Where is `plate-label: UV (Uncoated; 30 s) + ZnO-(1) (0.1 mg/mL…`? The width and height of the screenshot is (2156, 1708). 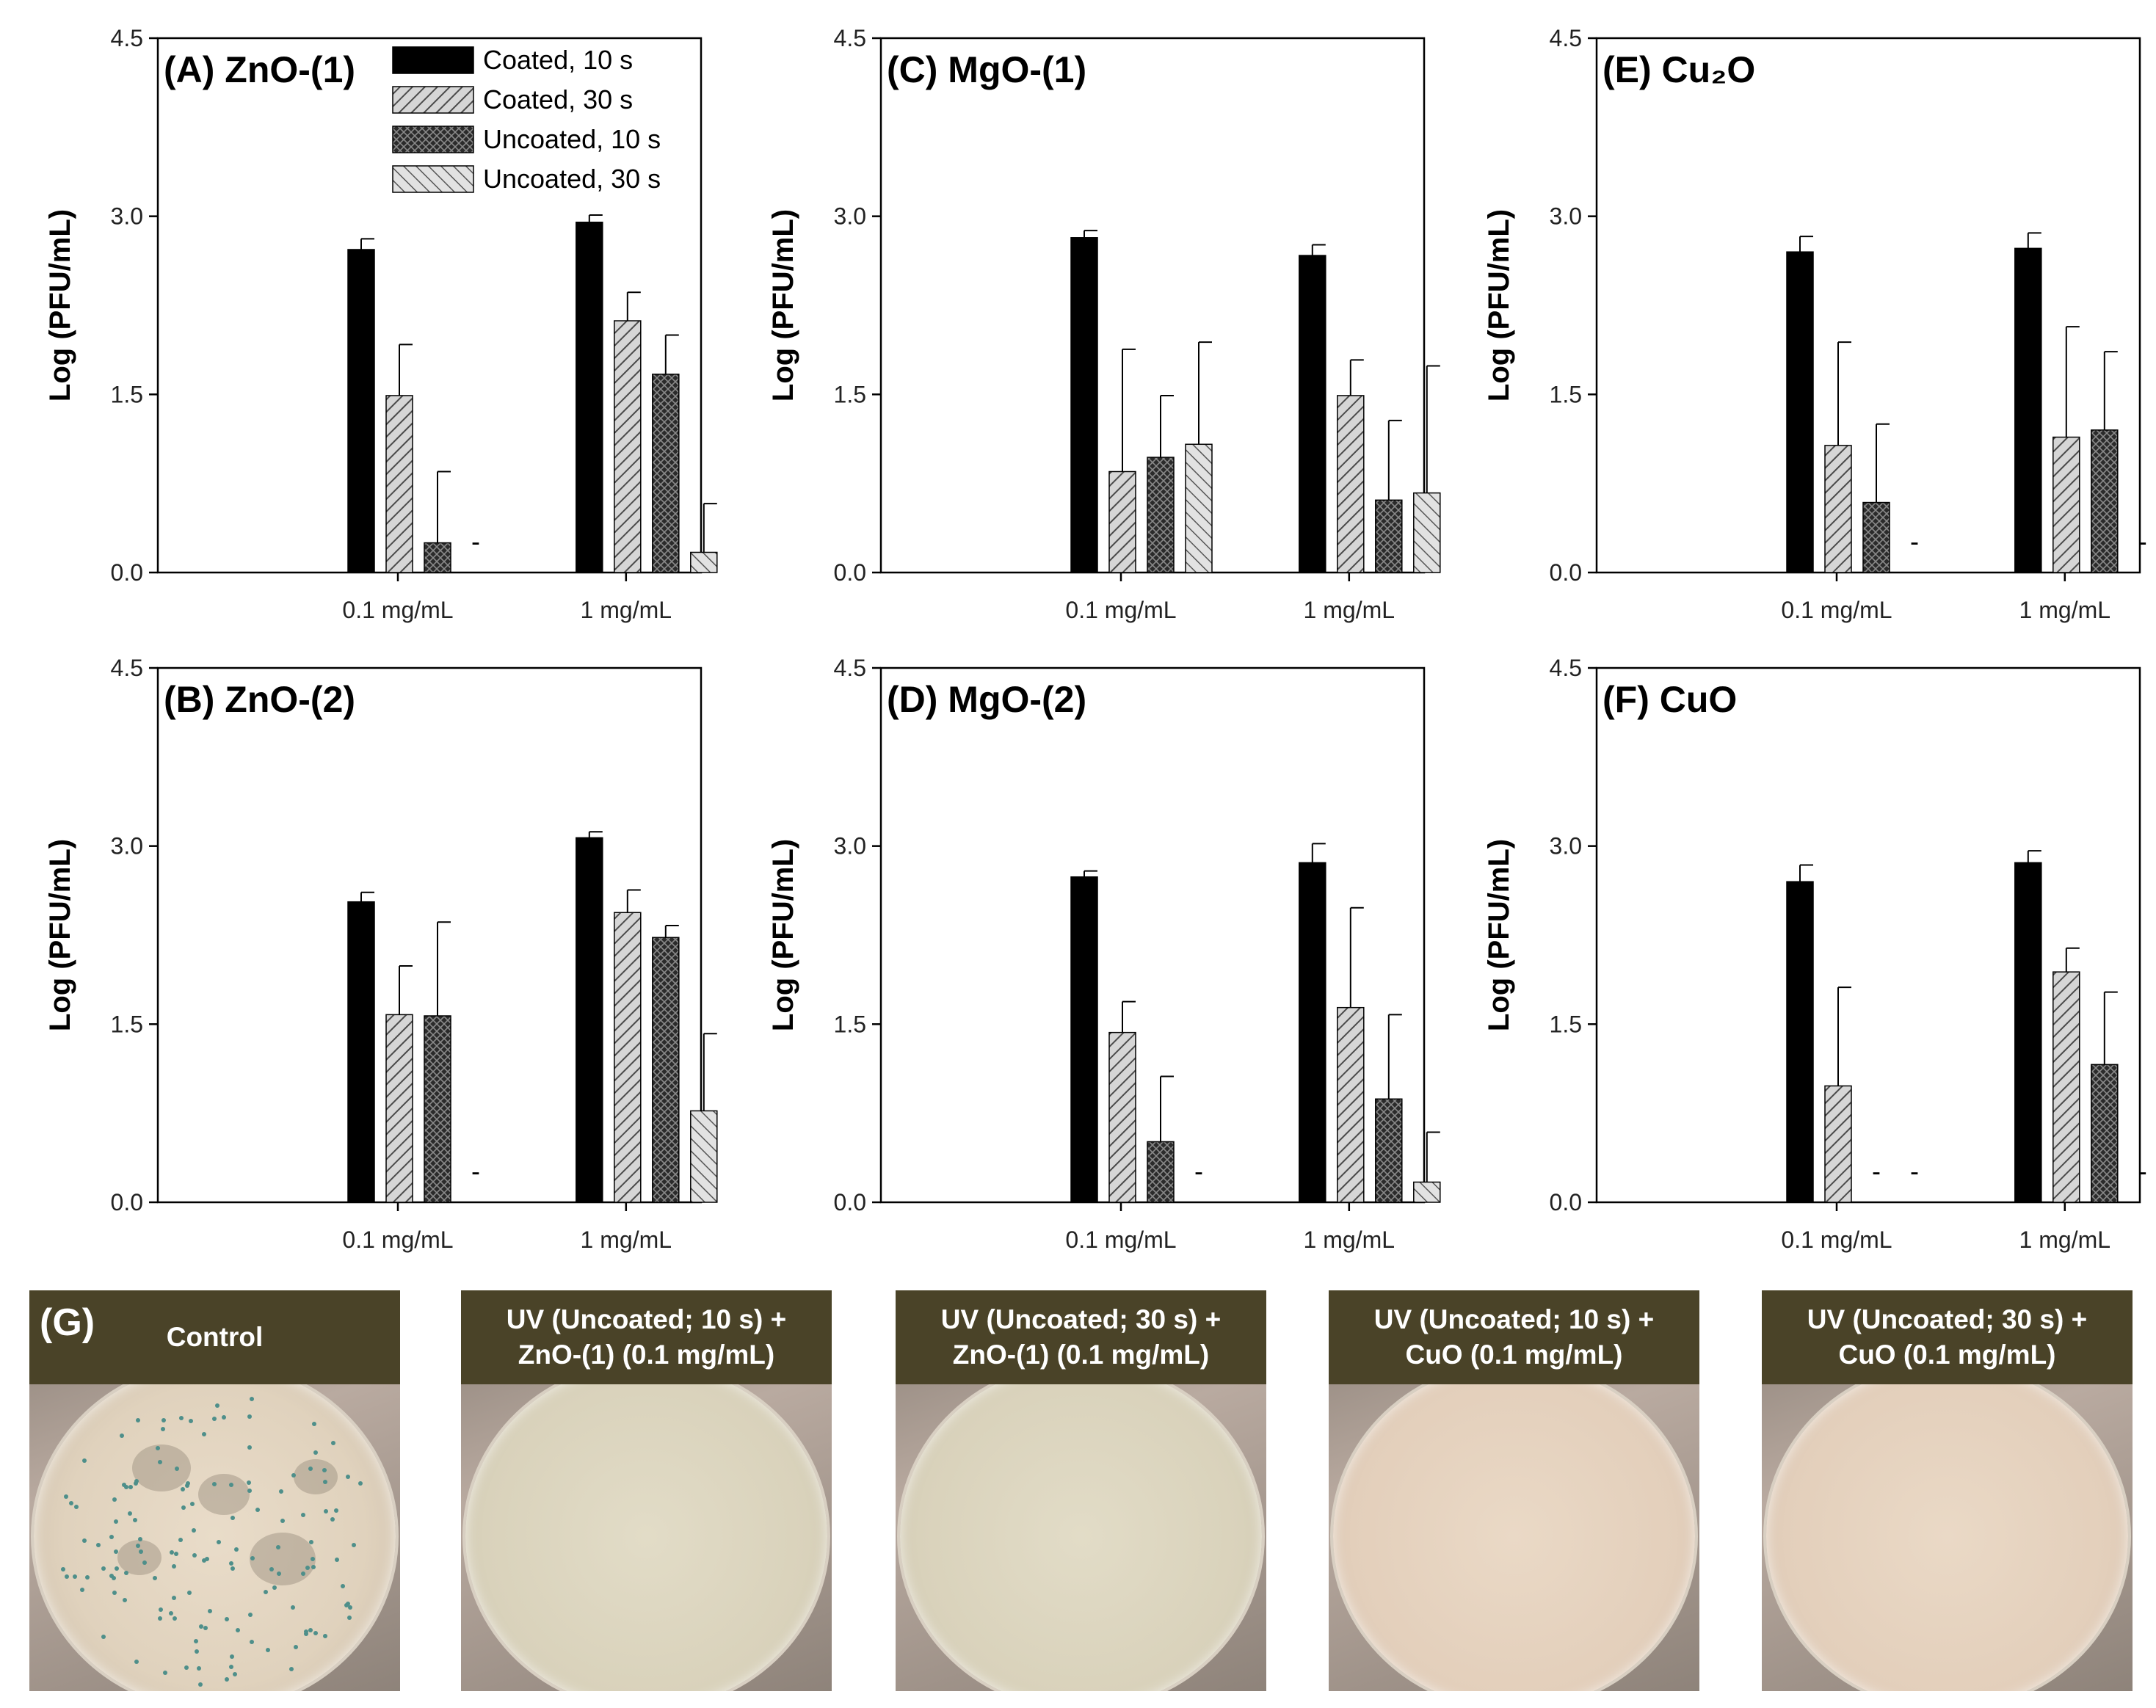 plate-label: UV (Uncoated; 30 s) + ZnO-(1) (0.1 mg/mL… is located at coordinates (1081, 1337).